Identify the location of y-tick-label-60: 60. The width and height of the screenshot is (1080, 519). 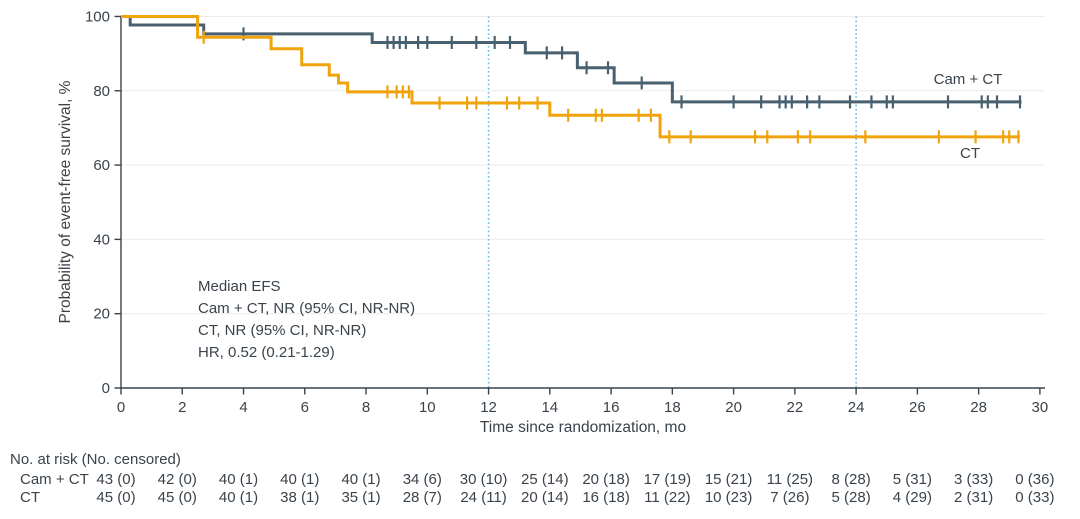
(101, 165).